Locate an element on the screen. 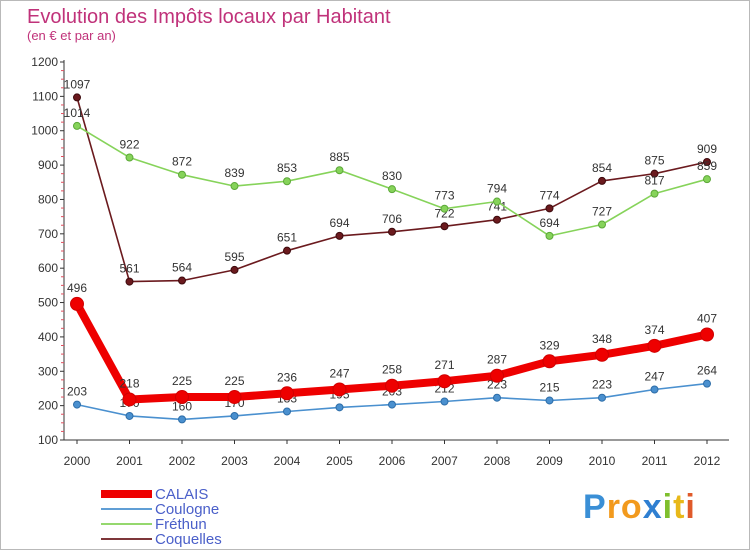 The width and height of the screenshot is (750, 551). x-tick-label: 2007 is located at coordinates (444, 461).